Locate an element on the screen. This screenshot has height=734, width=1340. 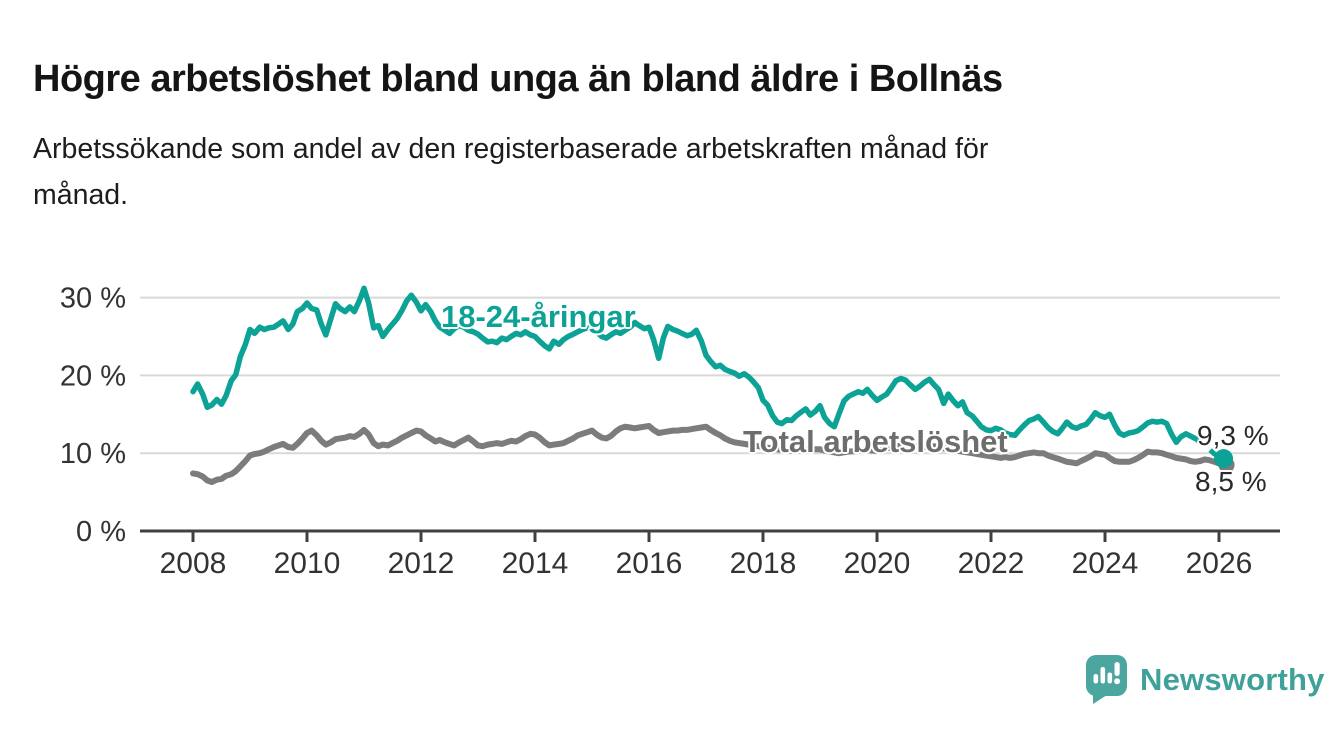
svg-text: 2008 is located at coordinates (193, 563).